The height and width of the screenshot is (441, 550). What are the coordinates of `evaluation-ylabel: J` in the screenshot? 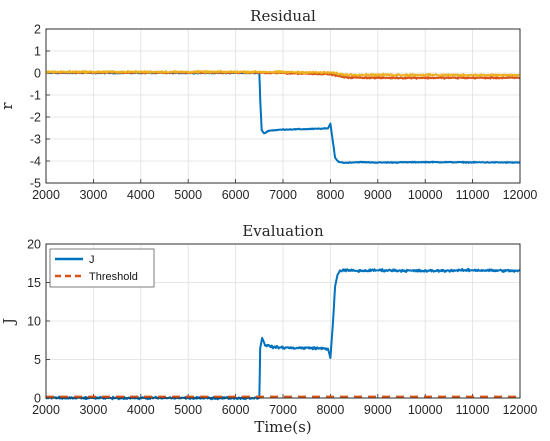 It's located at (9, 322).